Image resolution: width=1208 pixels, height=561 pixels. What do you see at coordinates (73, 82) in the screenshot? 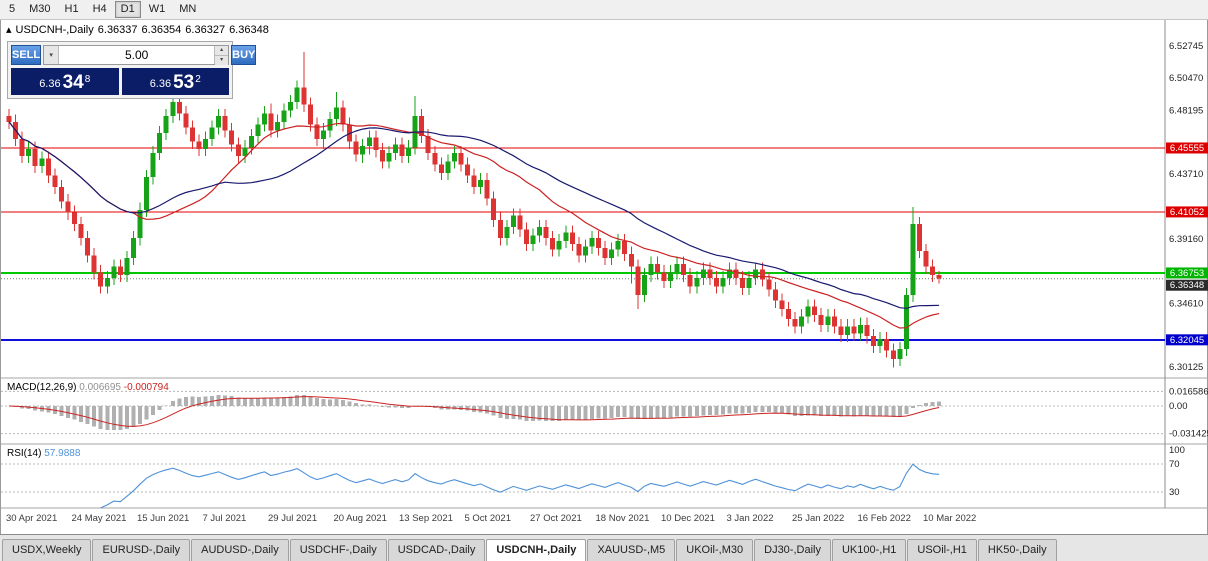
I see `sell-price-main: 34` at bounding box center [73, 82].